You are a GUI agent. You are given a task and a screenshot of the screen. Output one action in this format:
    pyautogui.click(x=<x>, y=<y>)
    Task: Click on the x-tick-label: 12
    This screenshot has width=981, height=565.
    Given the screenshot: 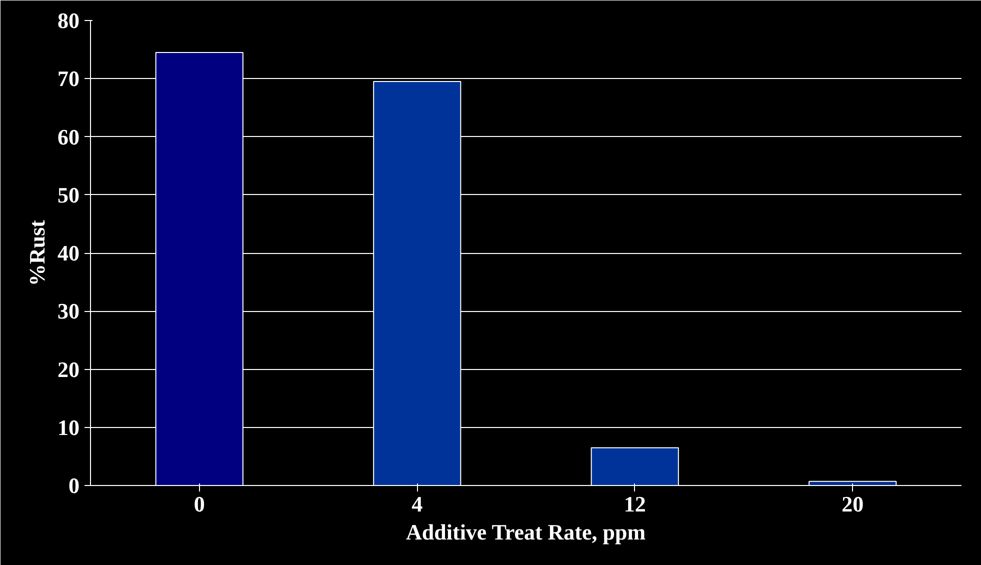 What is the action you would take?
    pyautogui.click(x=635, y=504)
    